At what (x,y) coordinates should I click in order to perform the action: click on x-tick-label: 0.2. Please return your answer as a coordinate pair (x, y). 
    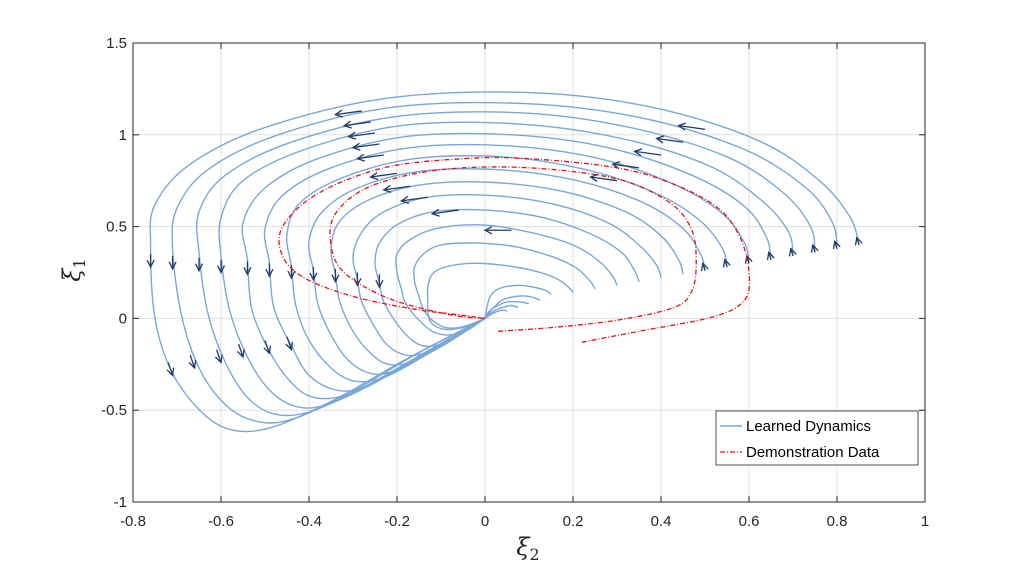
    Looking at the image, I should click on (573, 521).